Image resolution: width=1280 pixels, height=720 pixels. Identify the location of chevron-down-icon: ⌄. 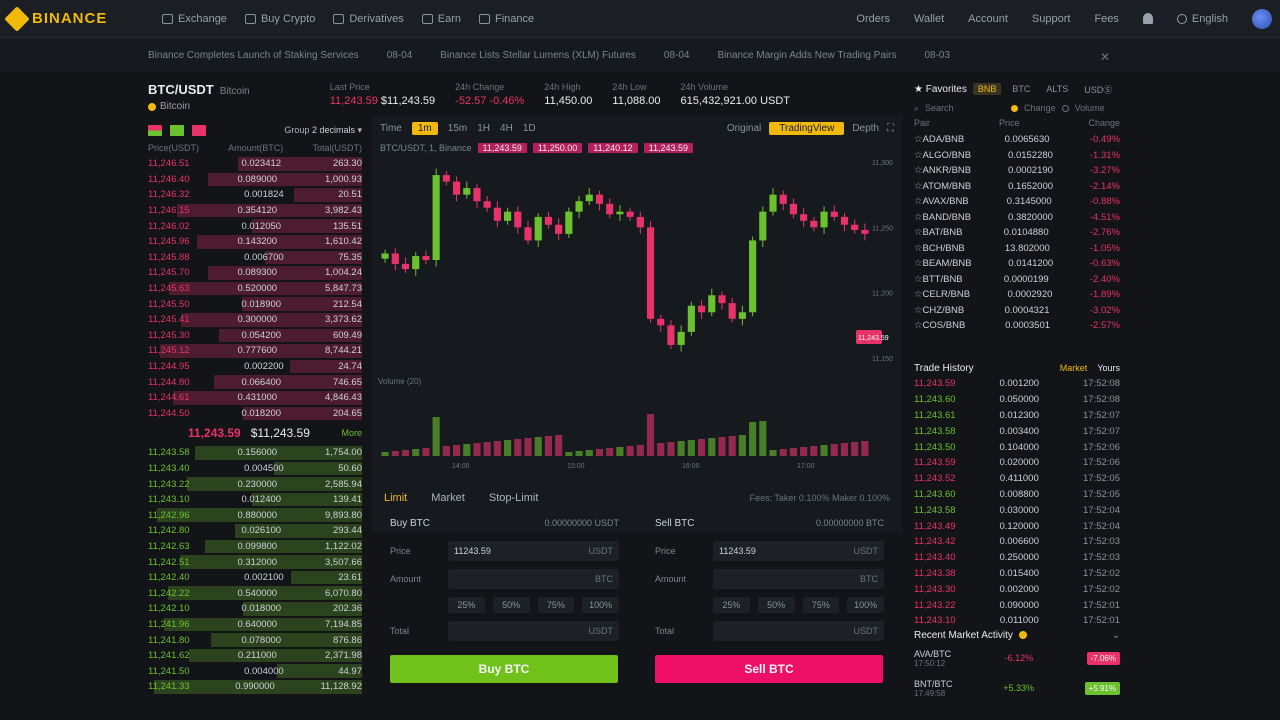
(1115, 635).